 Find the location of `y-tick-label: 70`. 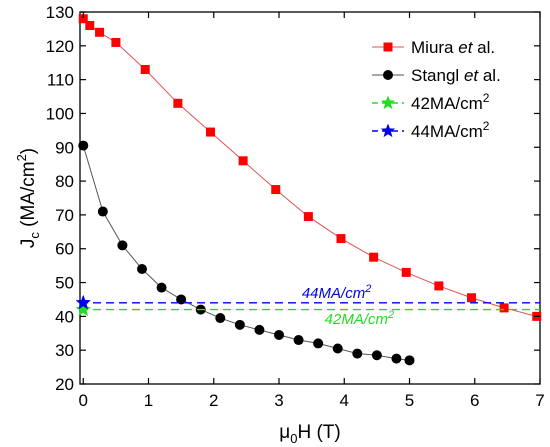

y-tick-label: 70 is located at coordinates (64, 215).